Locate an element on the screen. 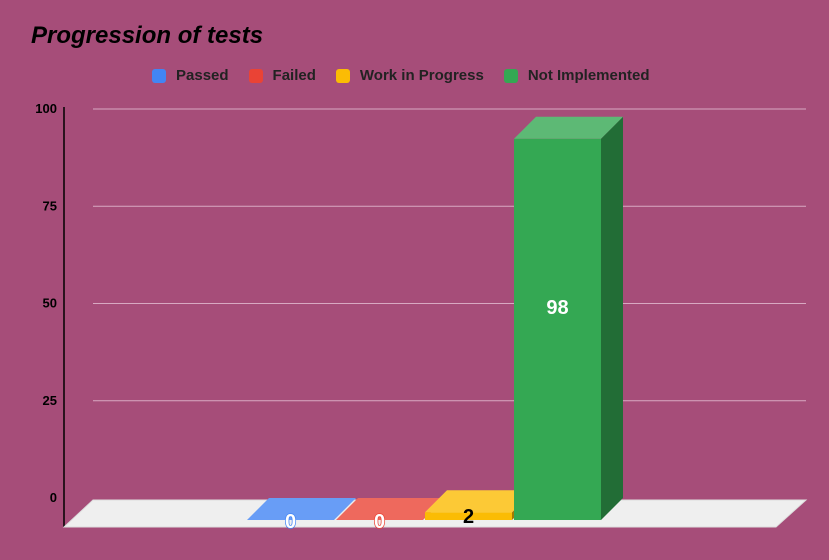  legend-label-work-in-progress: Work in Progress is located at coordinates (421, 75).